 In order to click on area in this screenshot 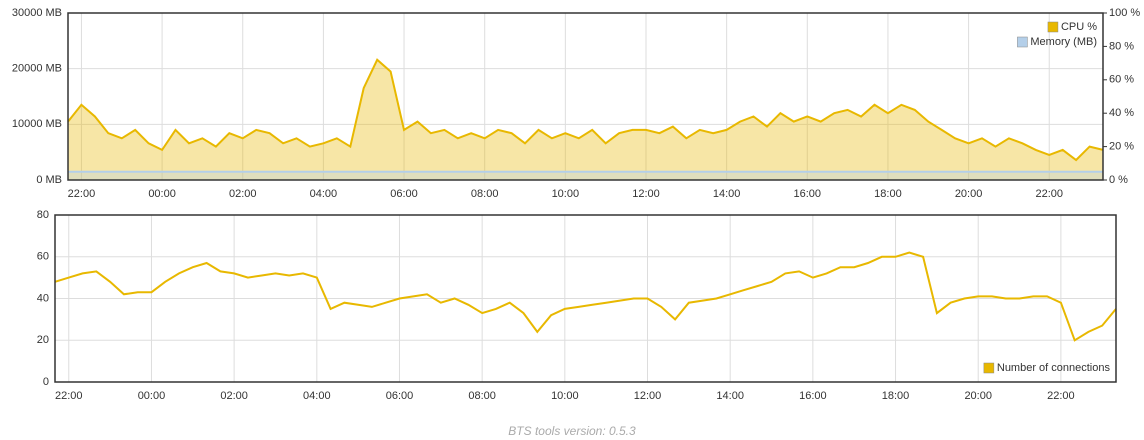, I will do `click(585, 175)`.